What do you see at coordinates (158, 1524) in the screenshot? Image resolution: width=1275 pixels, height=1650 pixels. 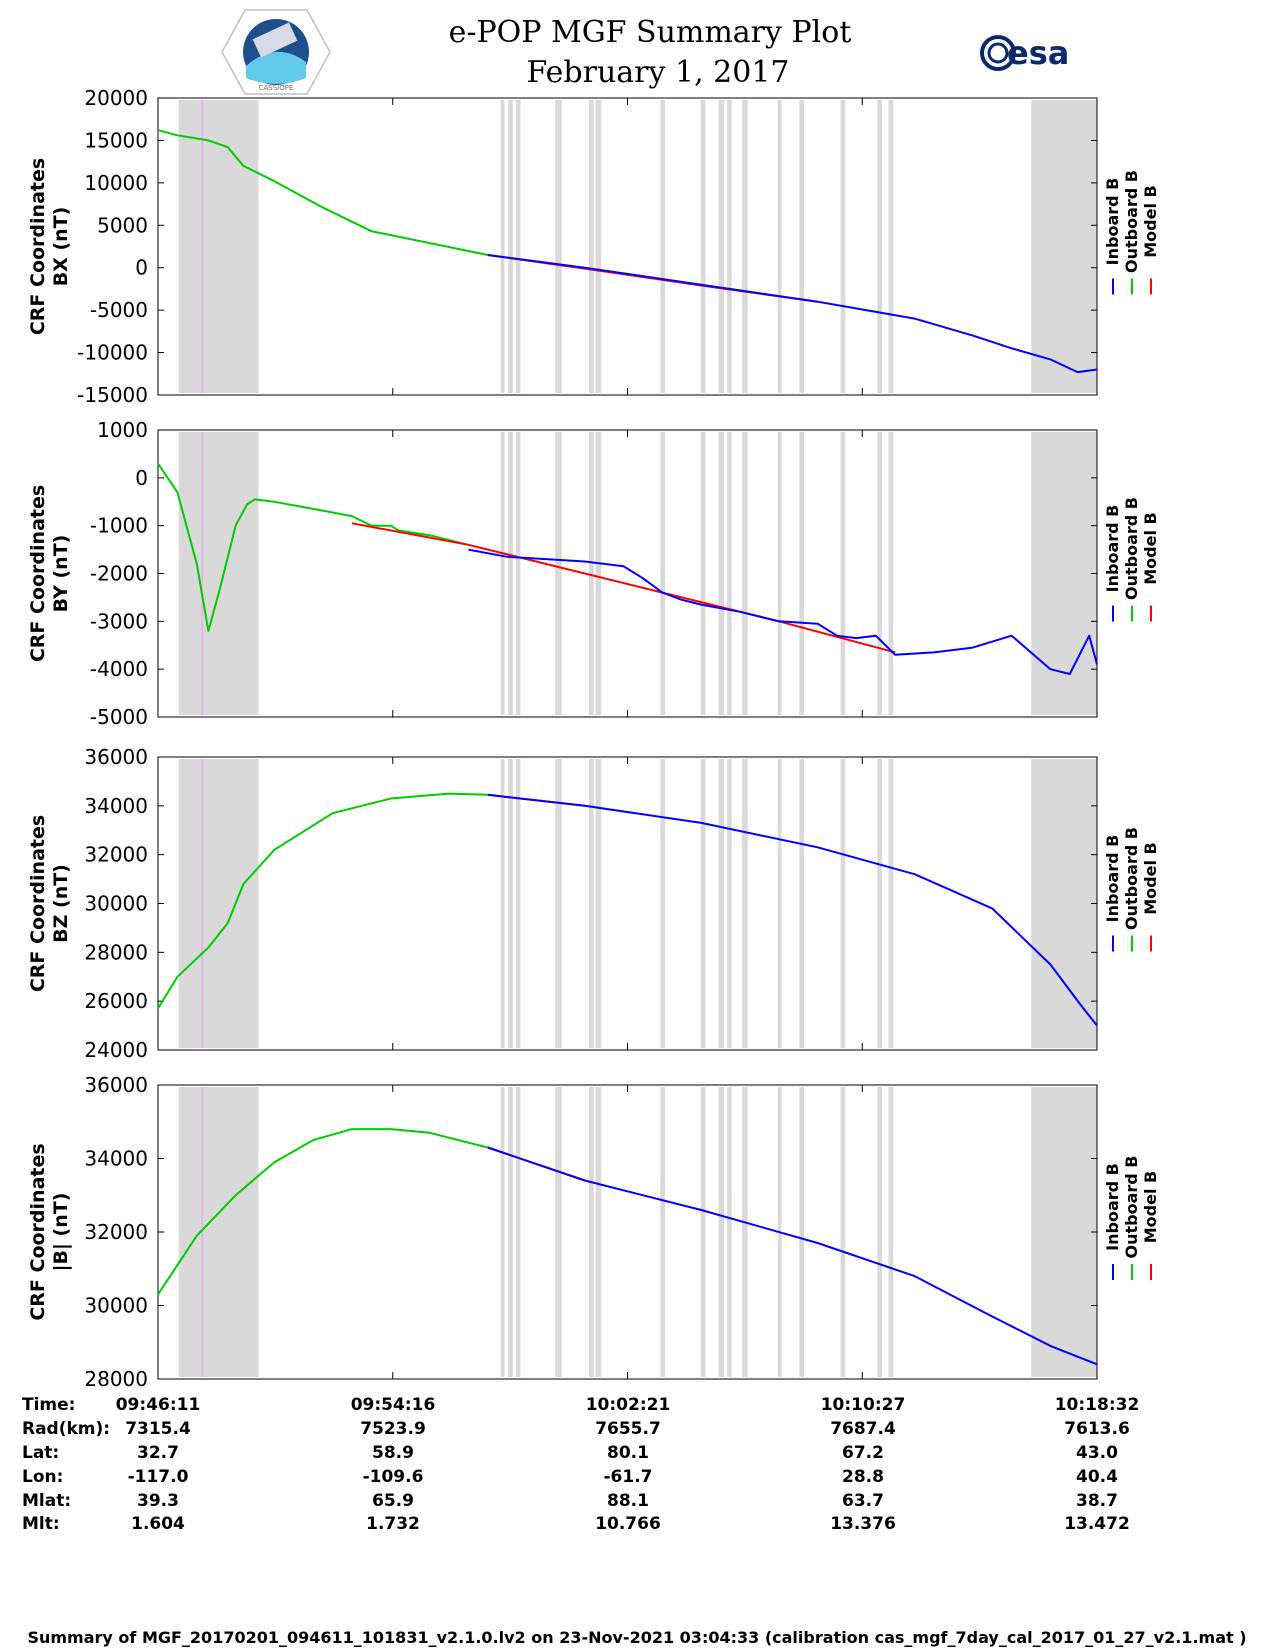 I see `x-axis-cell: 1.604` at bounding box center [158, 1524].